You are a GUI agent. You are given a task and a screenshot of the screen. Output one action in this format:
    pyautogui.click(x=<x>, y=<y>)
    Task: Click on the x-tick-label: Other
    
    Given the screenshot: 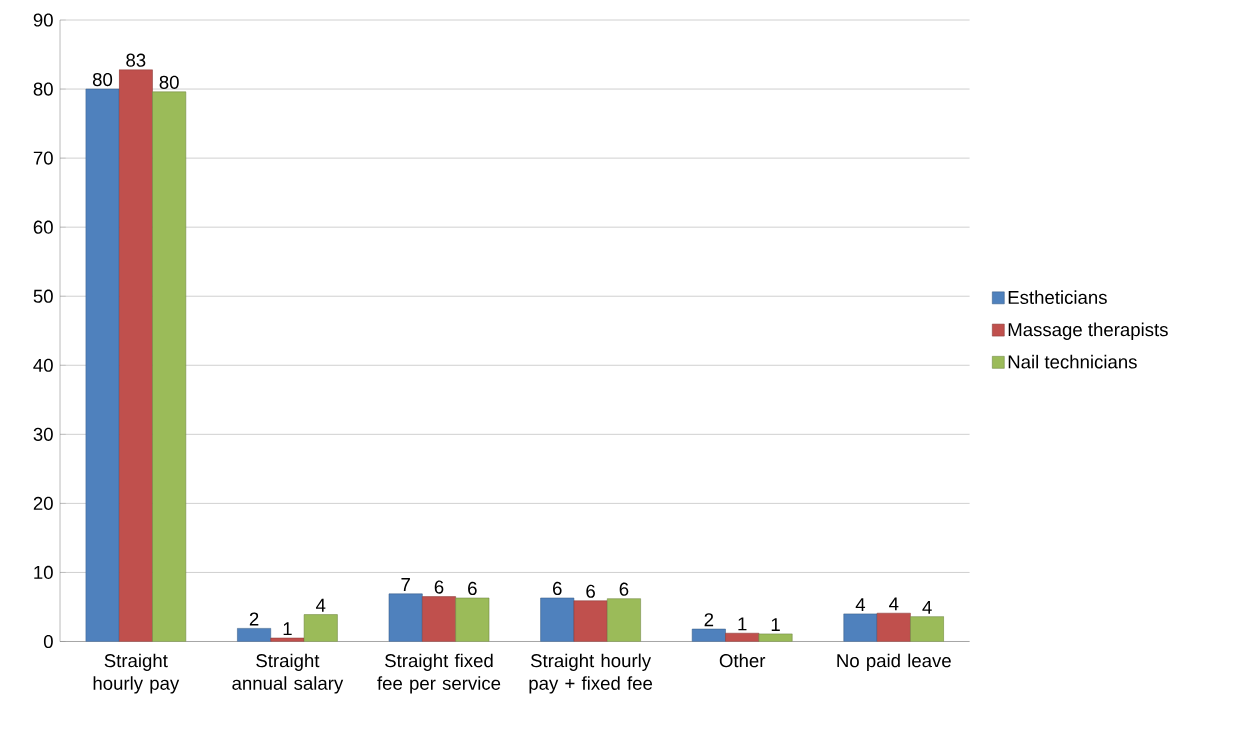 What is the action you would take?
    pyautogui.click(x=742, y=660)
    